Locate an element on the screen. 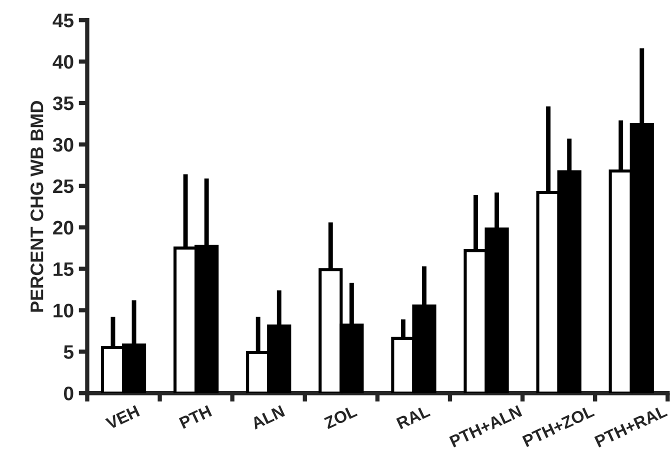 This screenshot has height=468, width=671. x-tick-label: ZOL is located at coordinates (340, 417).